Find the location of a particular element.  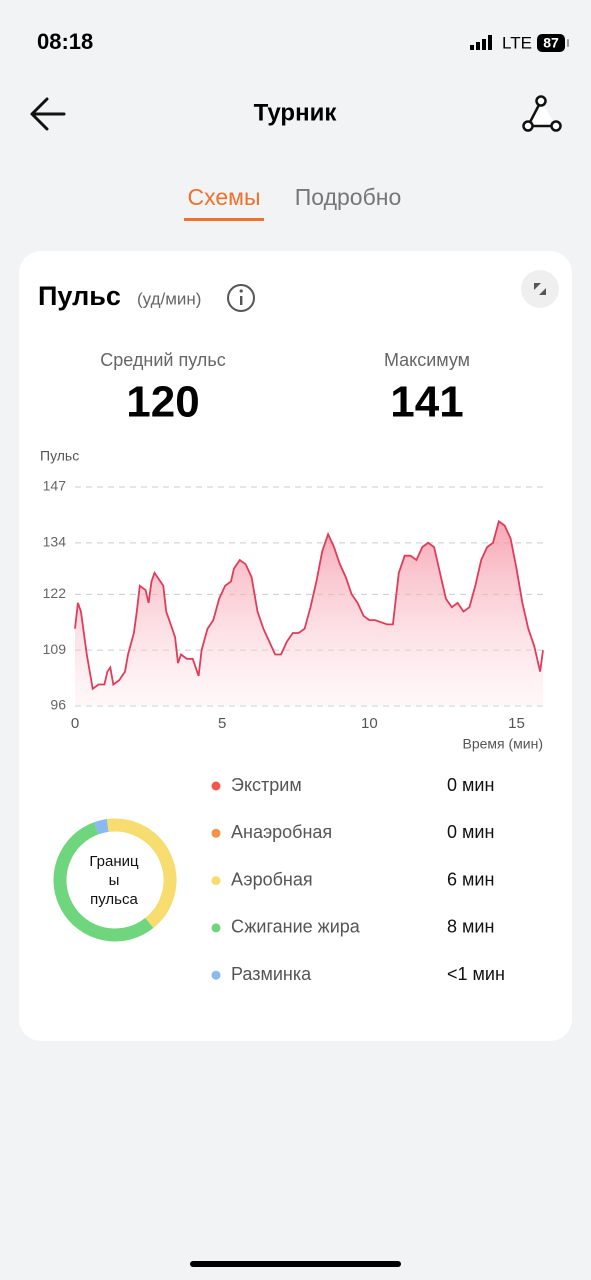

back-button is located at coordinates (48, 114).